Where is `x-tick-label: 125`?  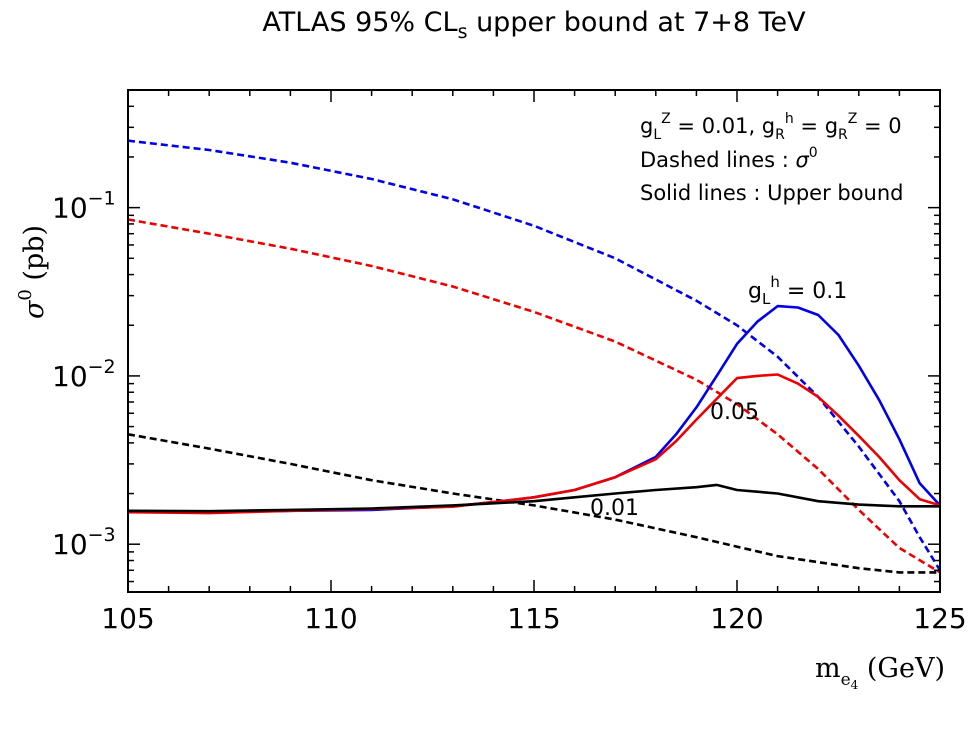 x-tick-label: 125 is located at coordinates (939, 618).